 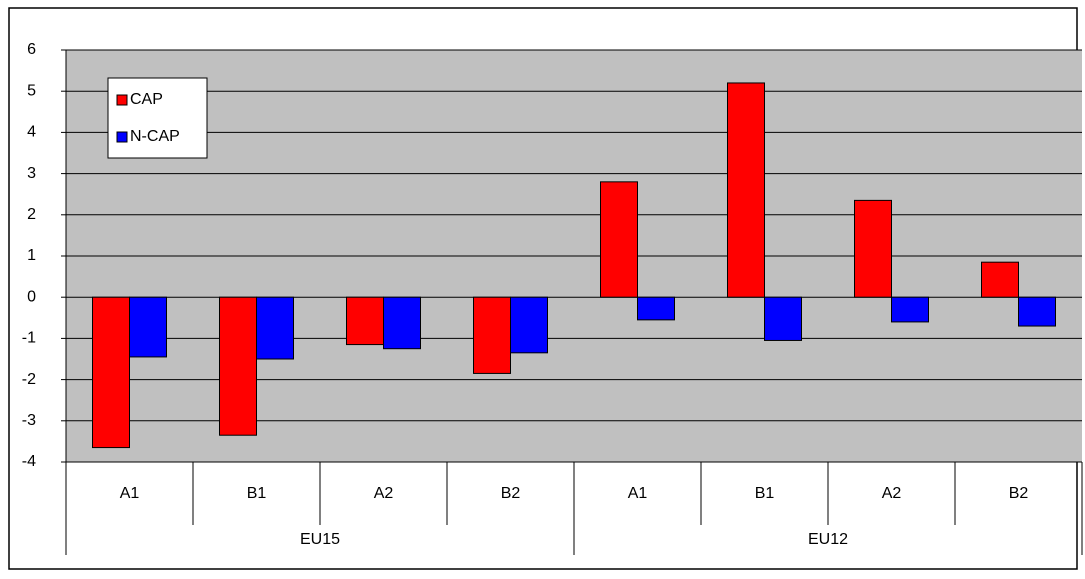 What do you see at coordinates (828, 539) in the screenshot?
I see `group-label: EU12` at bounding box center [828, 539].